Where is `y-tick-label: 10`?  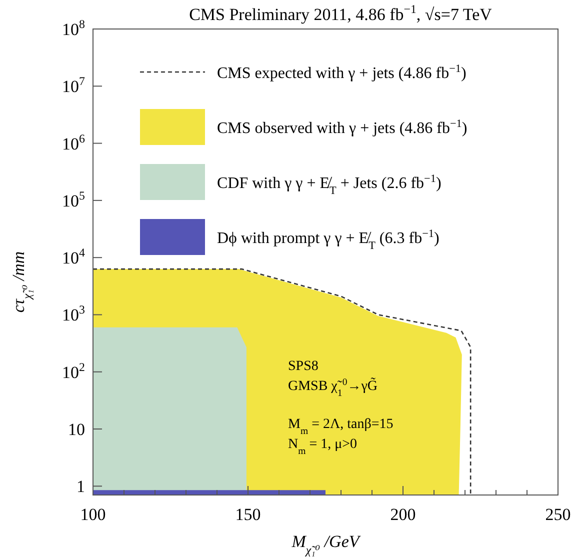
y-tick-label: 10 is located at coordinates (76, 430).